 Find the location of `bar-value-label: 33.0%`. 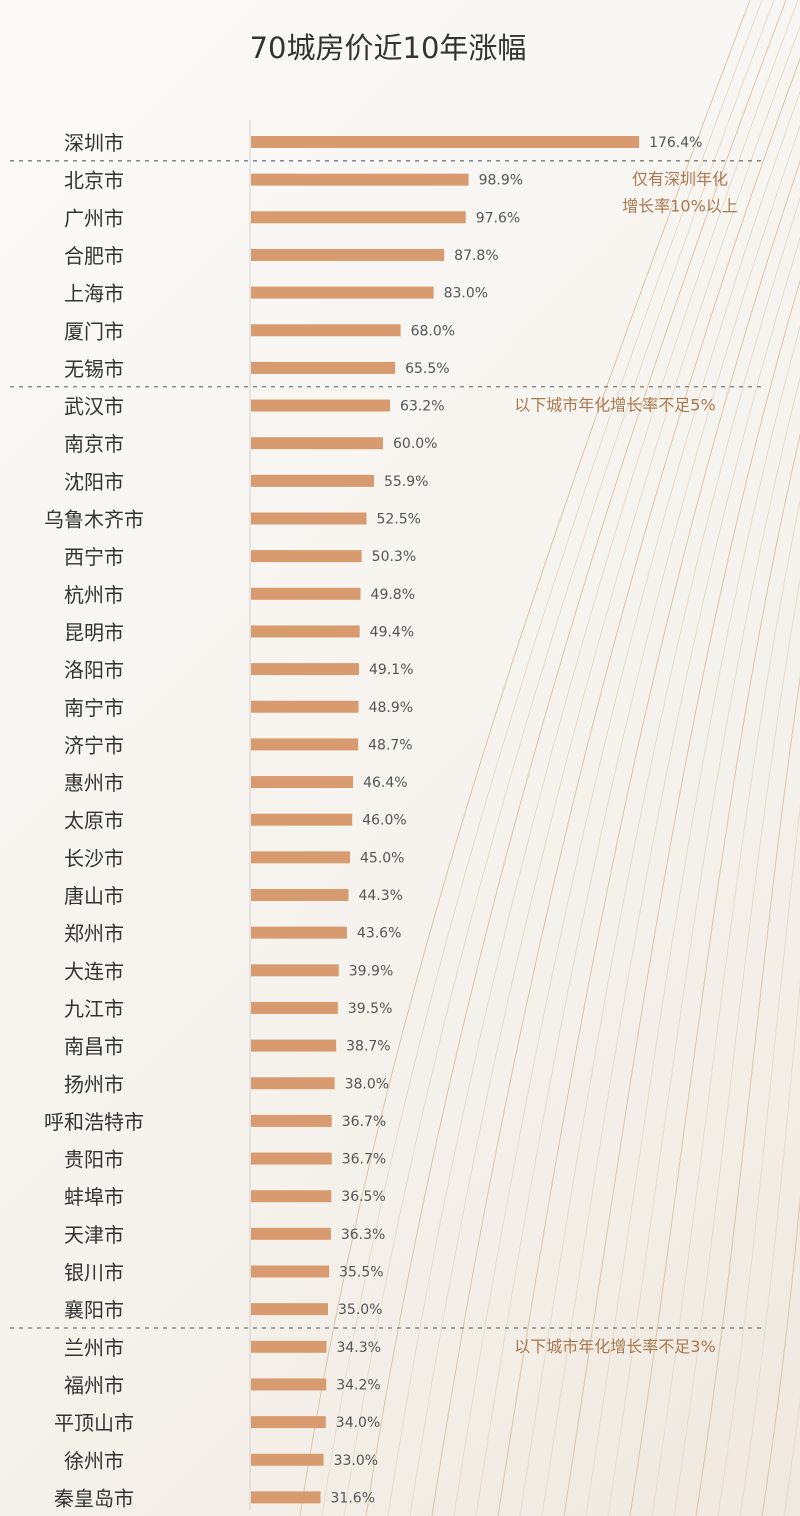

bar-value-label: 33.0% is located at coordinates (356, 1461).